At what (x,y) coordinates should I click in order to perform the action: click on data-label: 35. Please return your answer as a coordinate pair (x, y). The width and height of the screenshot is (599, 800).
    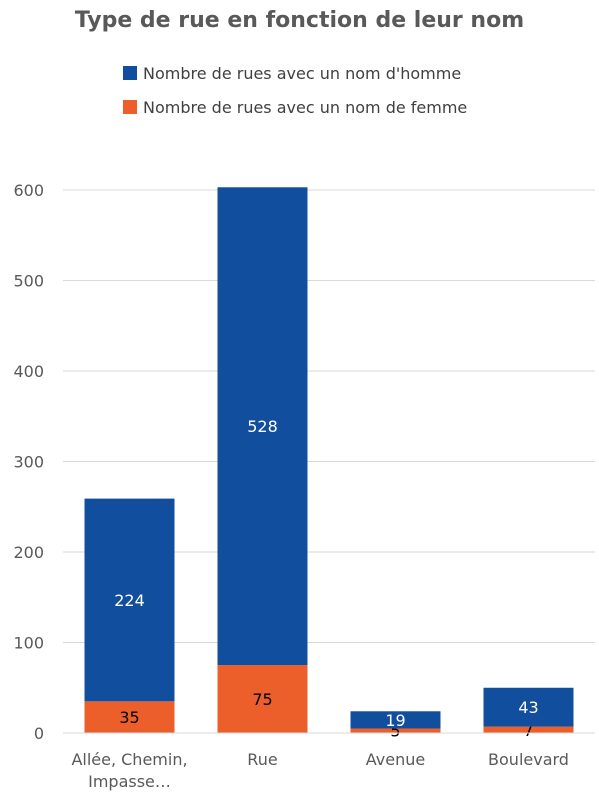
    Looking at the image, I should click on (129, 717).